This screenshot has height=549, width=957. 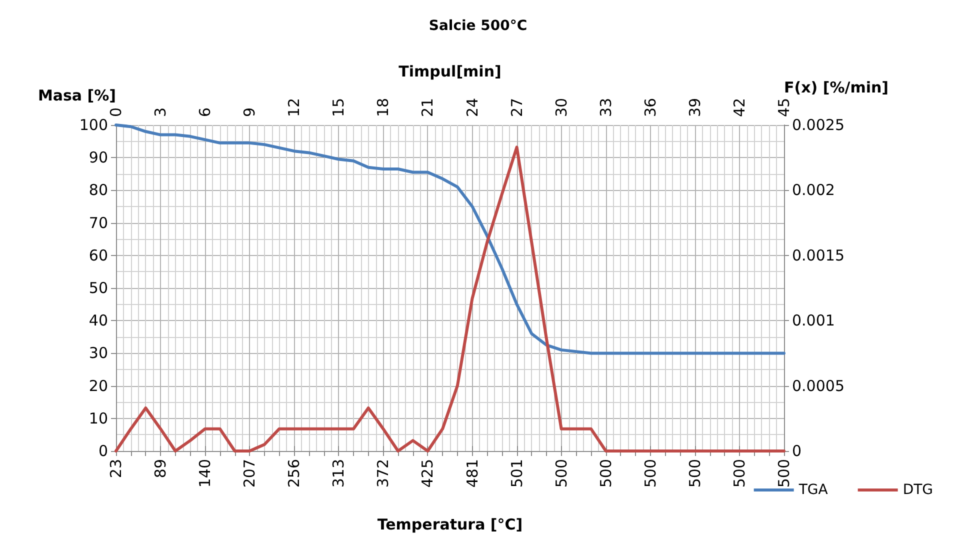 I want to click on x2-tick-label: 33, so click(x=605, y=107).